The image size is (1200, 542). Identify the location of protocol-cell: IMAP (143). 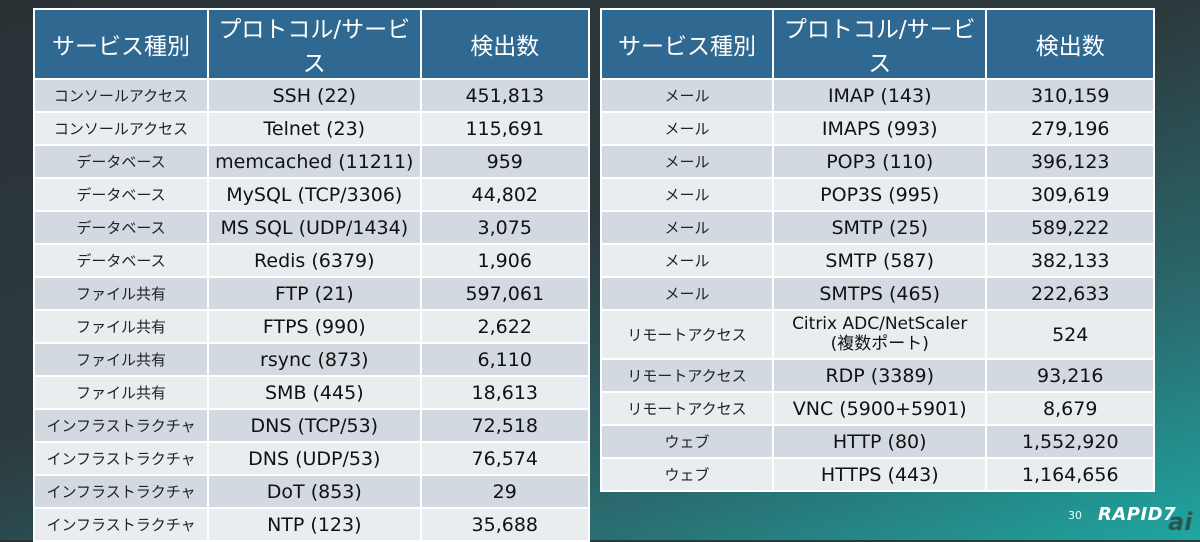
(880, 95).